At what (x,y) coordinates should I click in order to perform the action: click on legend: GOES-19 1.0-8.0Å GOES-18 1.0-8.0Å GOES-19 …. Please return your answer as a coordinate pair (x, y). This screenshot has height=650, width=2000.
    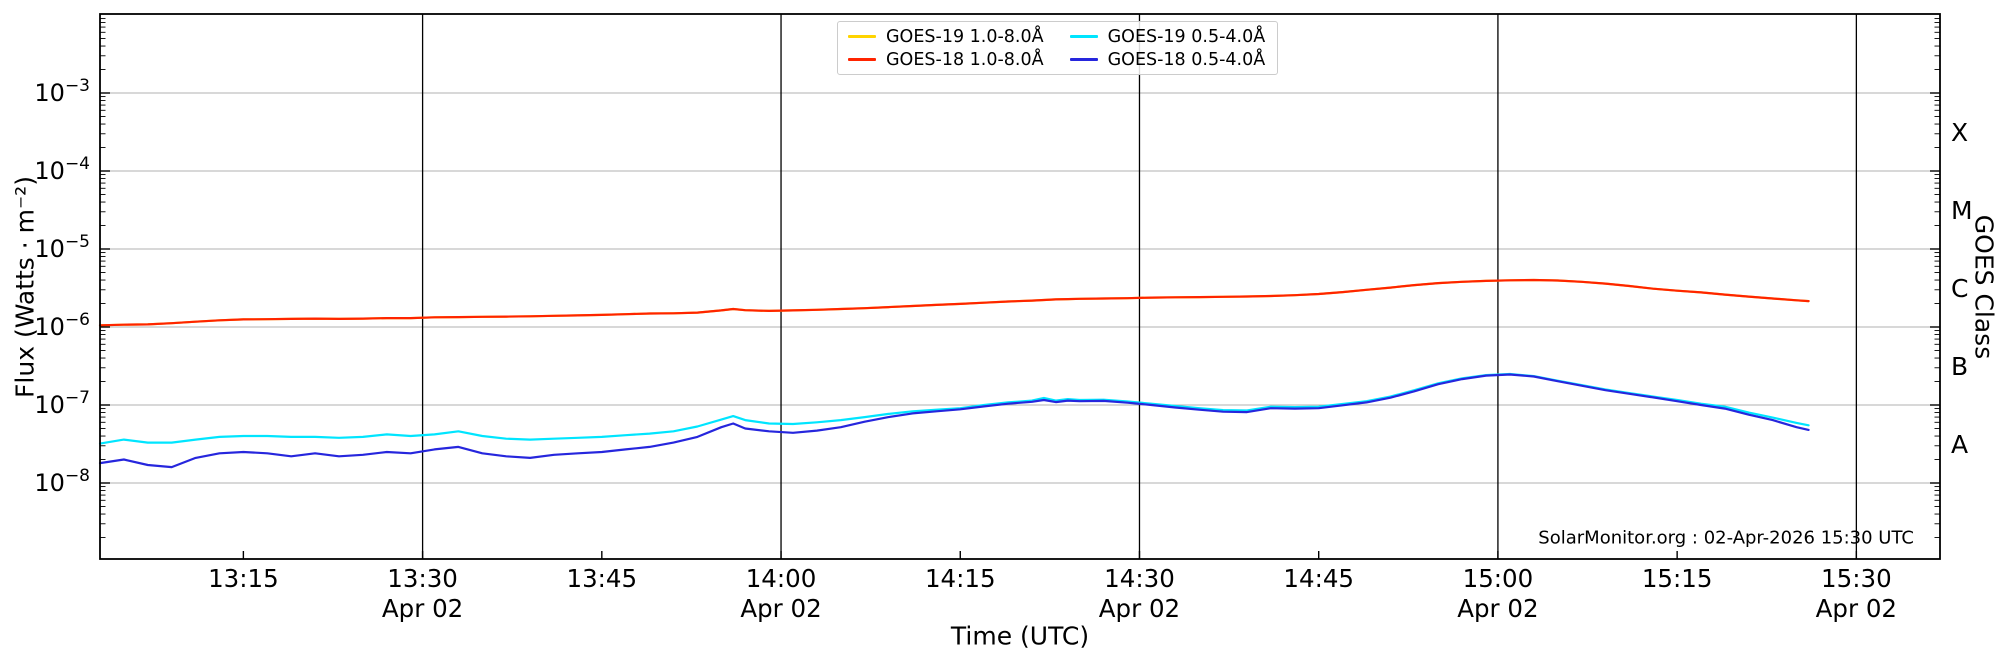
    Looking at the image, I should click on (1058, 48).